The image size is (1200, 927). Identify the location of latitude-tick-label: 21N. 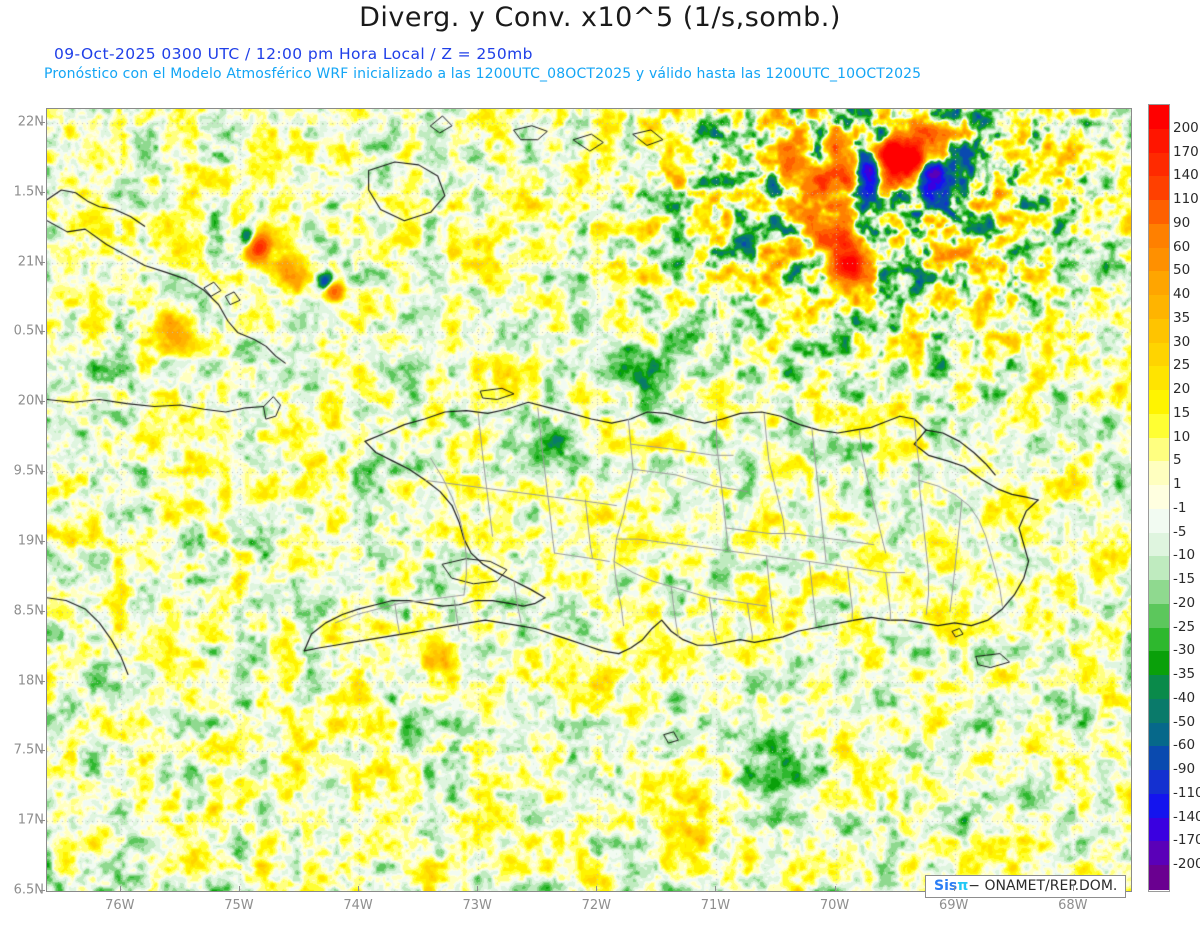
(30, 262).